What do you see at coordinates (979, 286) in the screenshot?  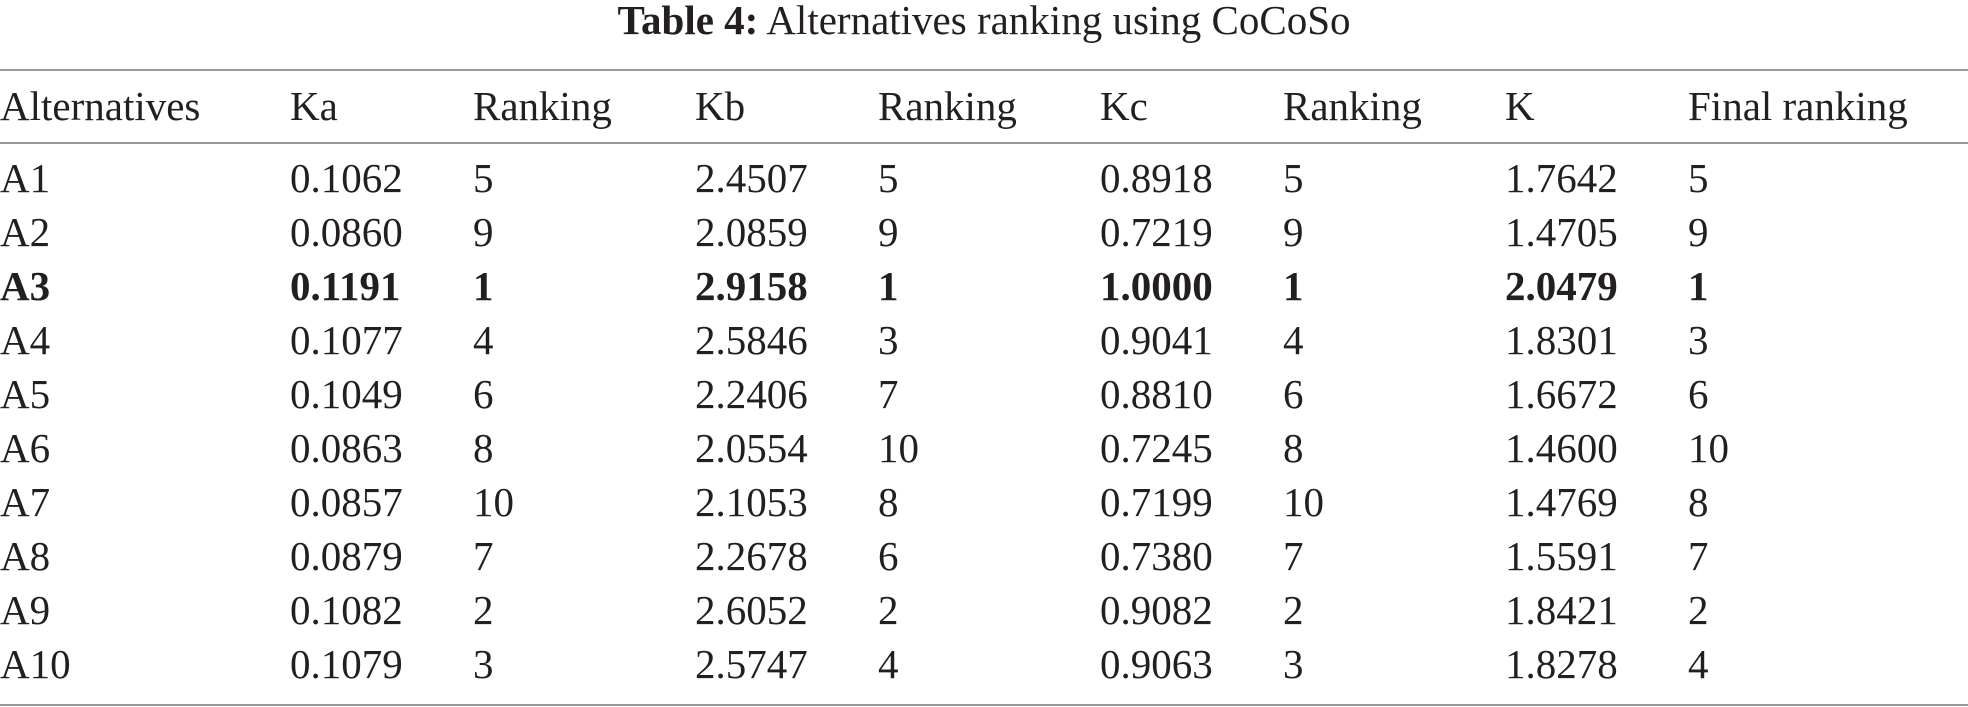 I see `table-row: A3 0.1191 1 2.9158 1 1.0000 1 2.0479 1` at bounding box center [979, 286].